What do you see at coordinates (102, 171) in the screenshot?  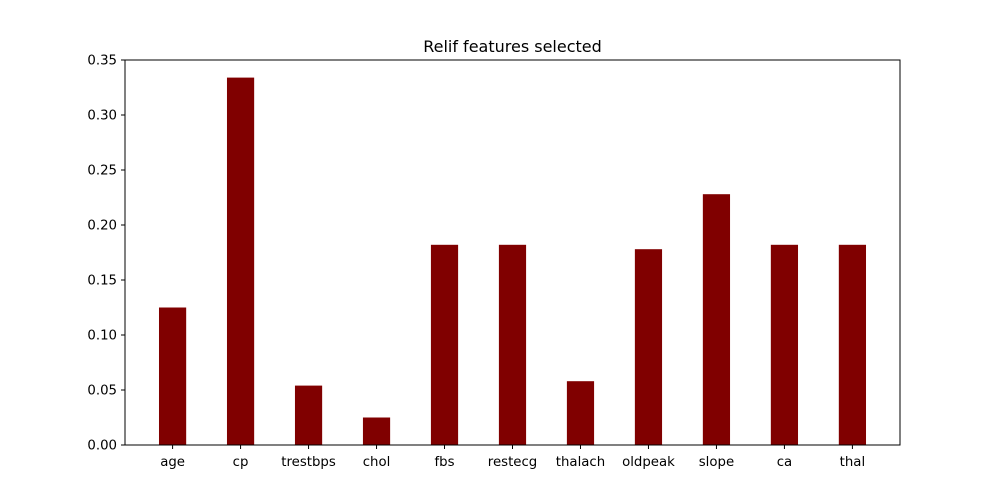 I see `y-tick-label: 0.25` at bounding box center [102, 171].